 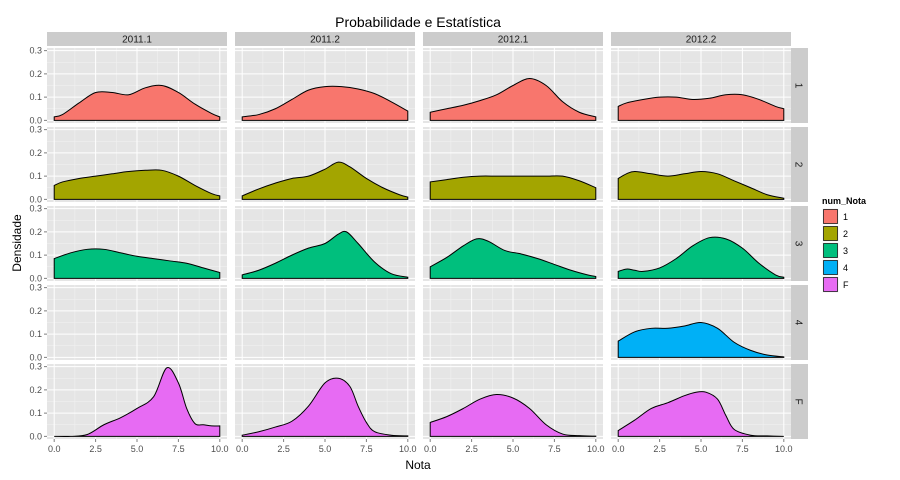 What do you see at coordinates (418, 465) in the screenshot?
I see `x-axis-title: Nota` at bounding box center [418, 465].